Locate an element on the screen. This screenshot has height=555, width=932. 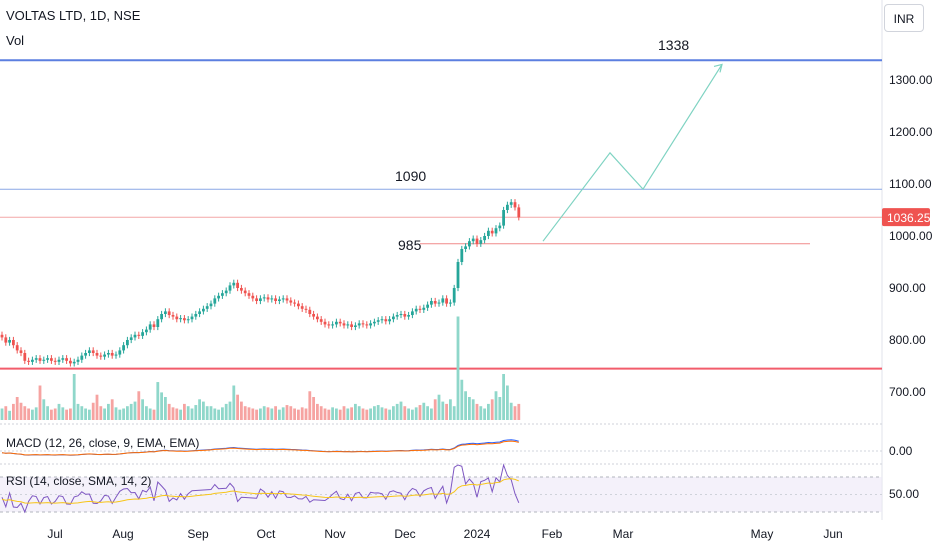
price-tick-label: 1100.00 is located at coordinates (910, 184).